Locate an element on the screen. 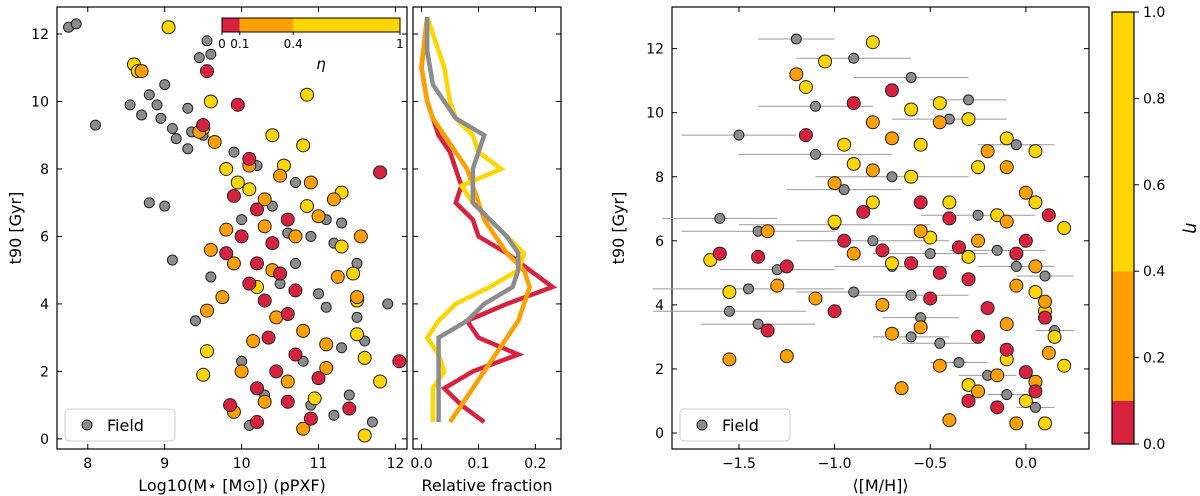  legend-label: Field is located at coordinates (740, 425).